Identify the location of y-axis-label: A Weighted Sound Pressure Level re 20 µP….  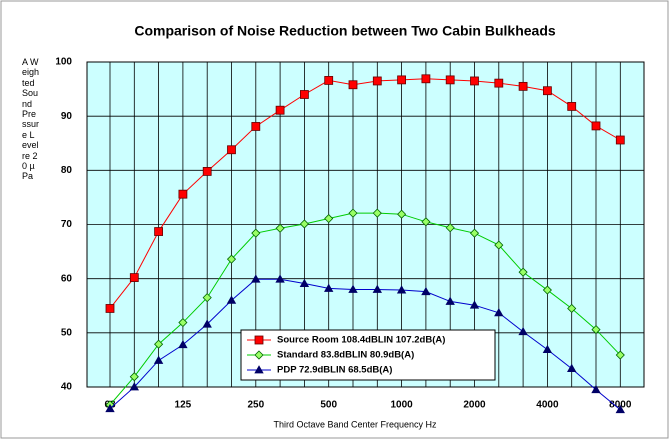
(31, 119).